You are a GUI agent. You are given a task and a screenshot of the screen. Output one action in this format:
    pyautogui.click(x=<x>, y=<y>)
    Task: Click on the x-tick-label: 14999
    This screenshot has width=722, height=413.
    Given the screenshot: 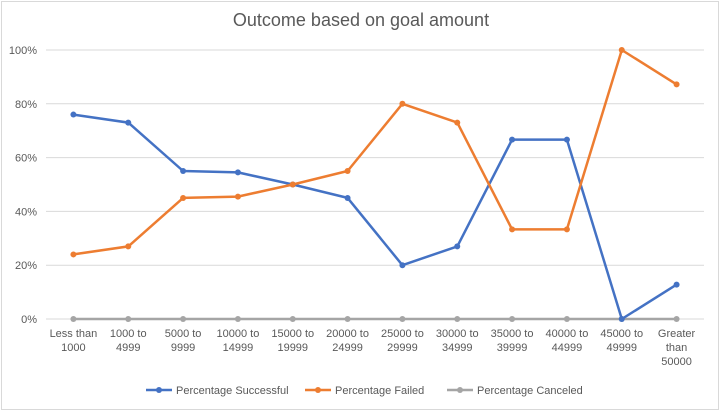 What is the action you would take?
    pyautogui.click(x=238, y=348)
    